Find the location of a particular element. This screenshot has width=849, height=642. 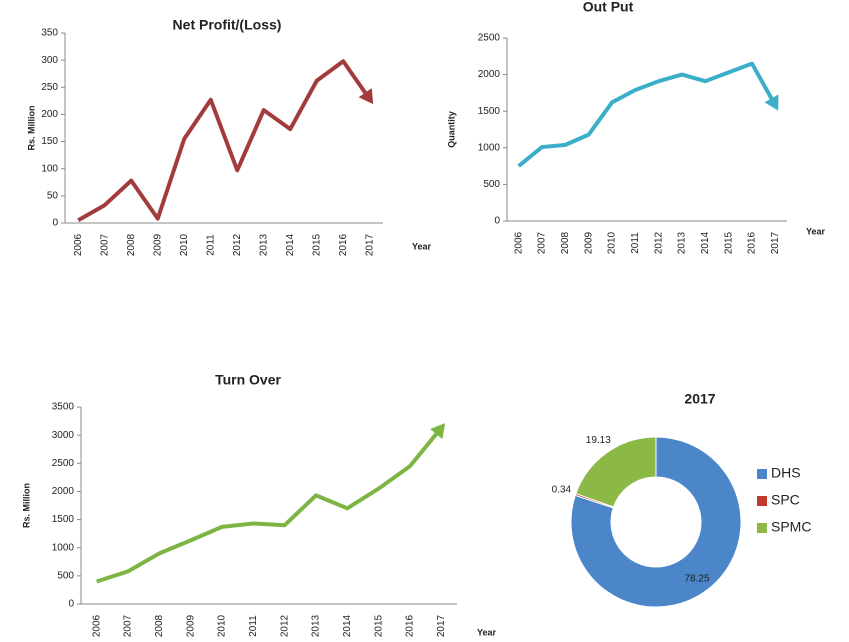

y-tick-label: 150 is located at coordinates (49, 141).